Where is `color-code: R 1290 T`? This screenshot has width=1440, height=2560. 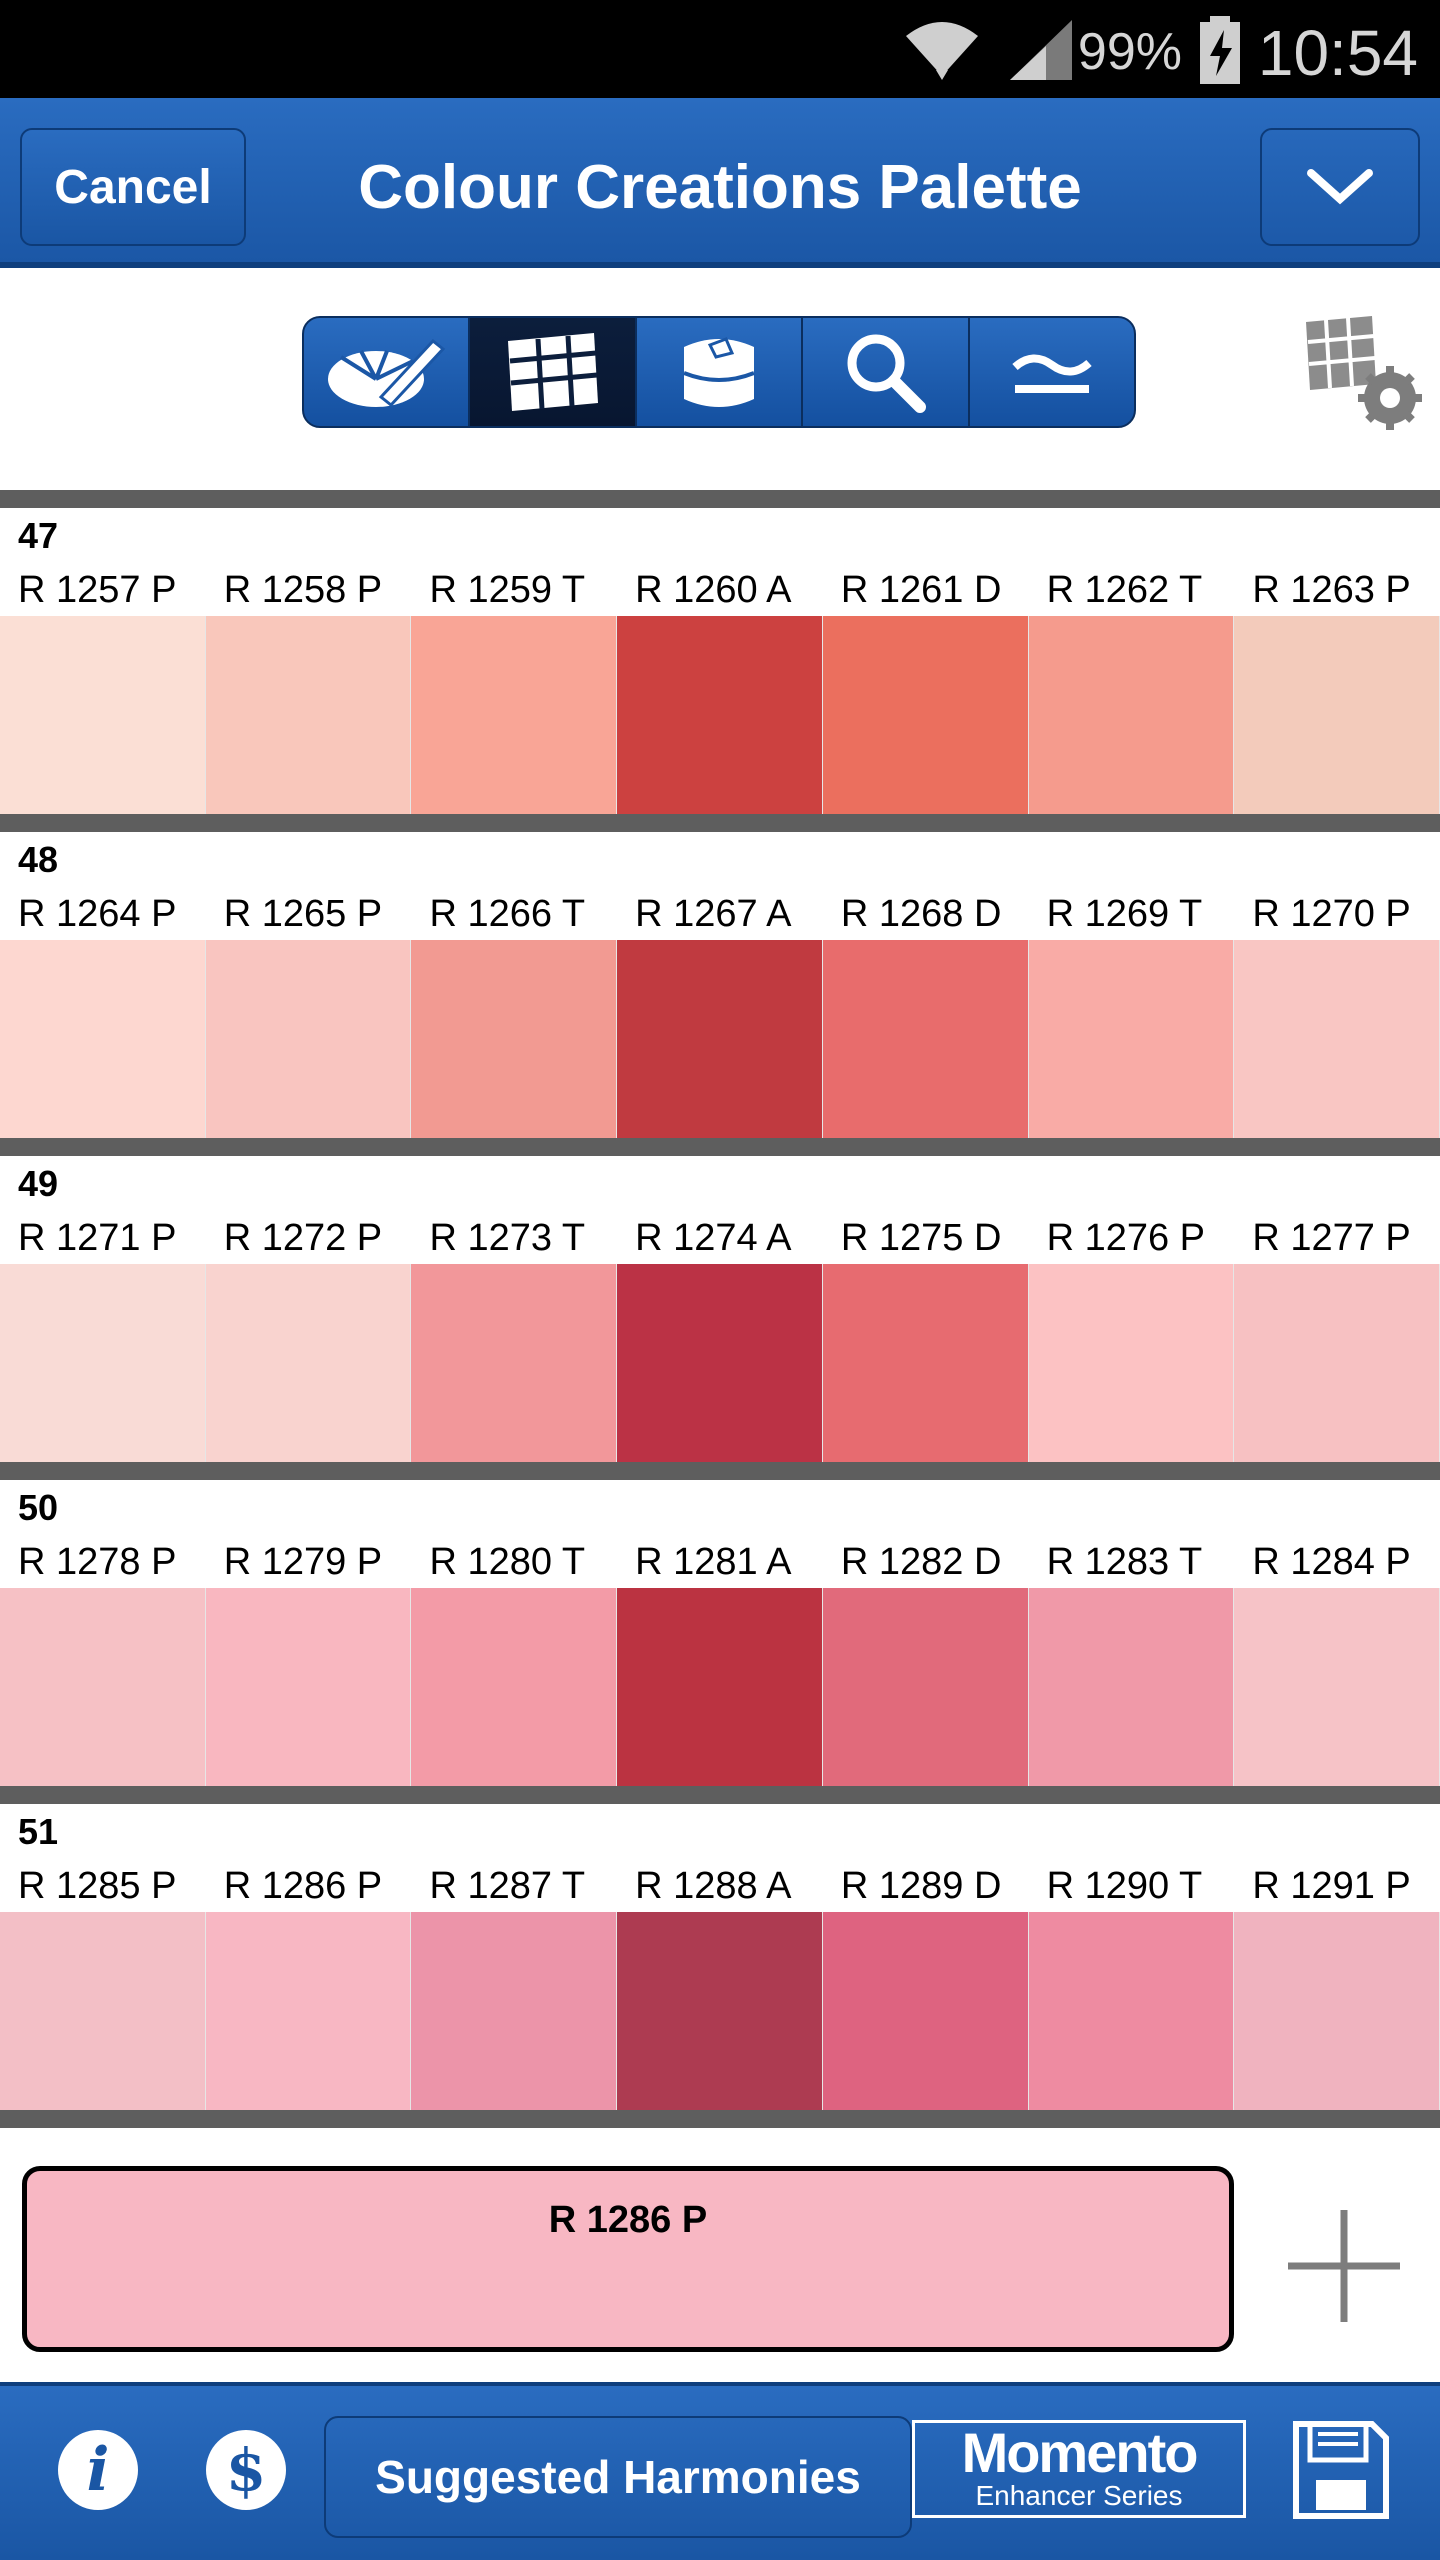 color-code: R 1290 T is located at coordinates (1124, 1886).